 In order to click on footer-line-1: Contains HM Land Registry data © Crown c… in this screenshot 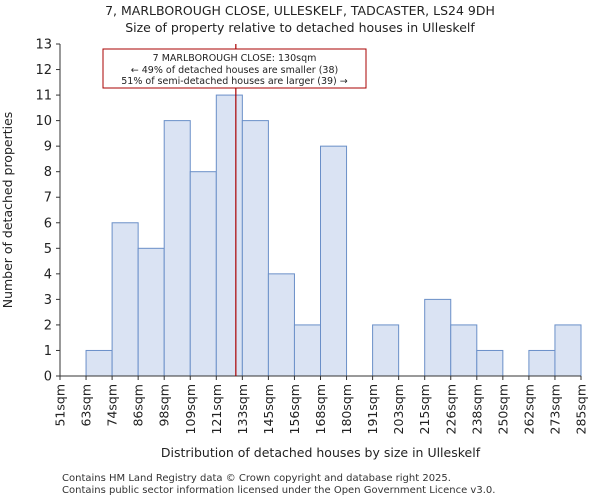, I will do `click(256, 478)`.